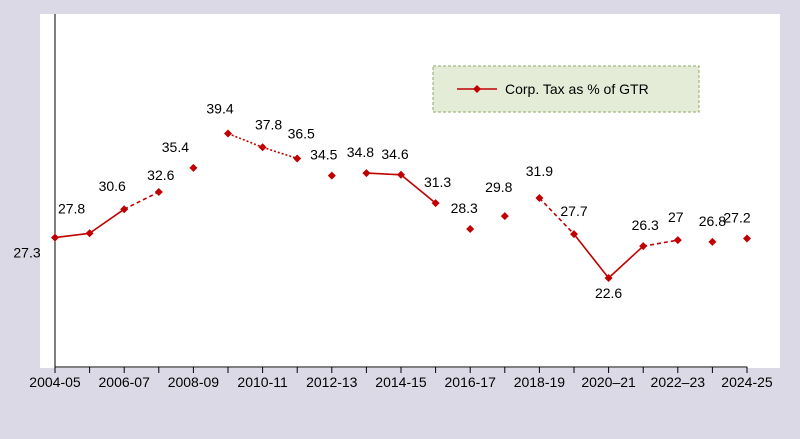  Describe the element at coordinates (219, 109) in the screenshot. I see `data-label: 39.4` at that location.